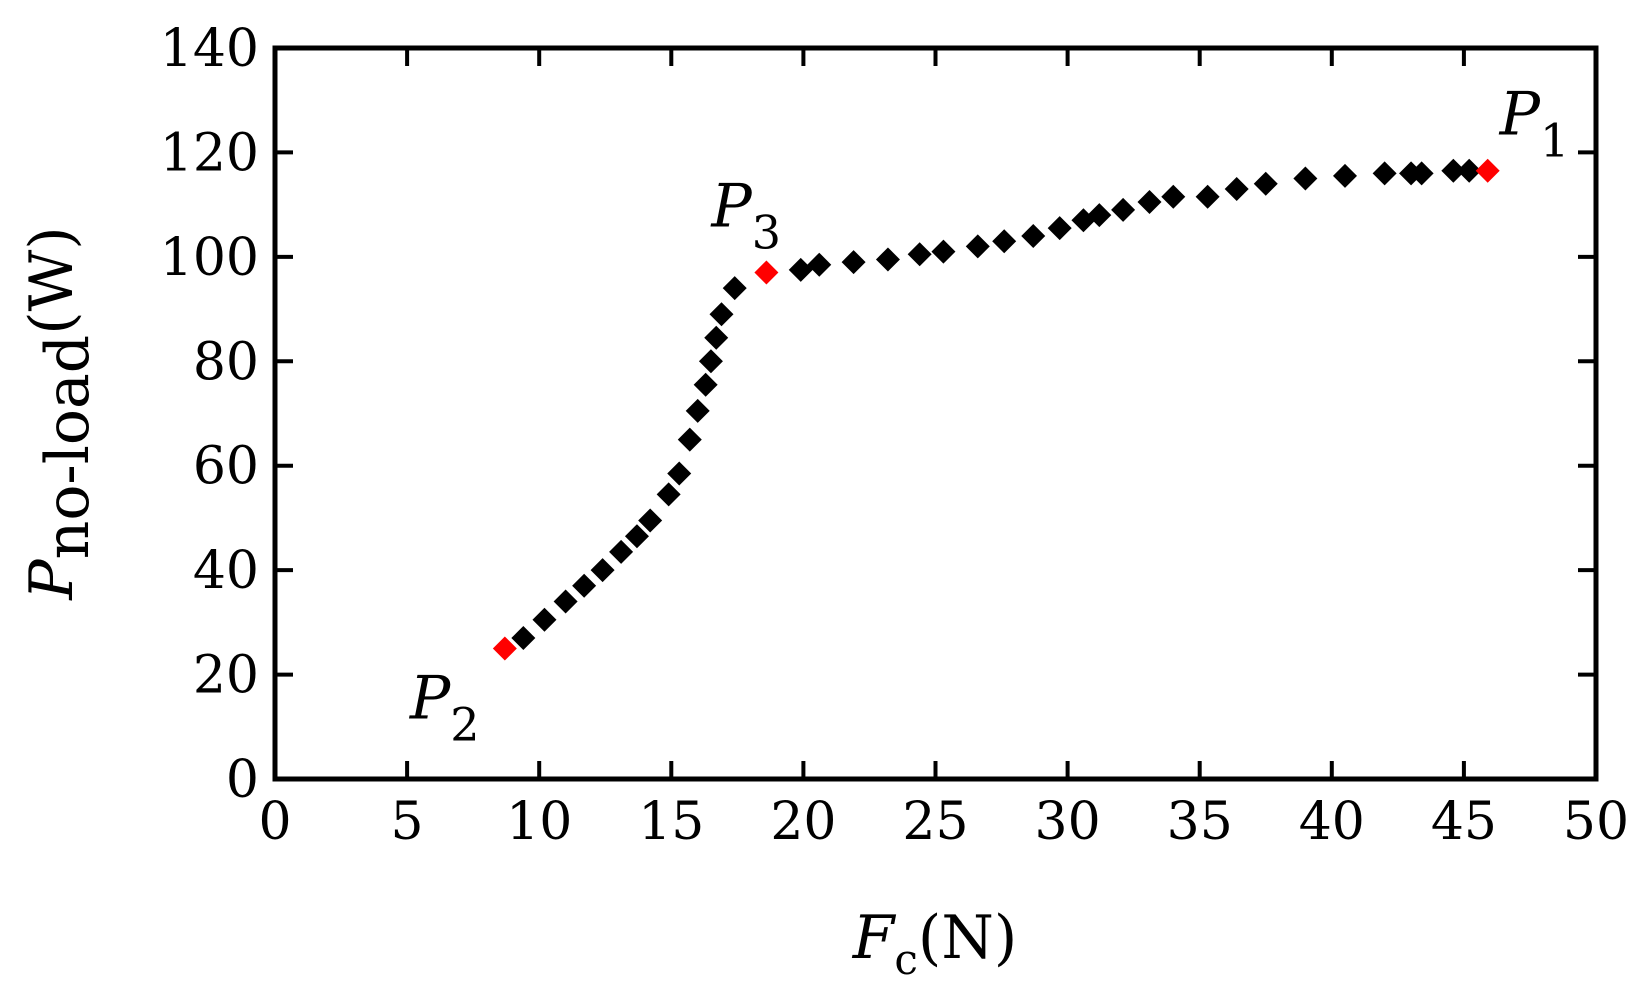 This screenshot has height=990, width=1641. Describe the element at coordinates (52, 579) in the screenshot. I see `y-axis-label-main: P` at that location.